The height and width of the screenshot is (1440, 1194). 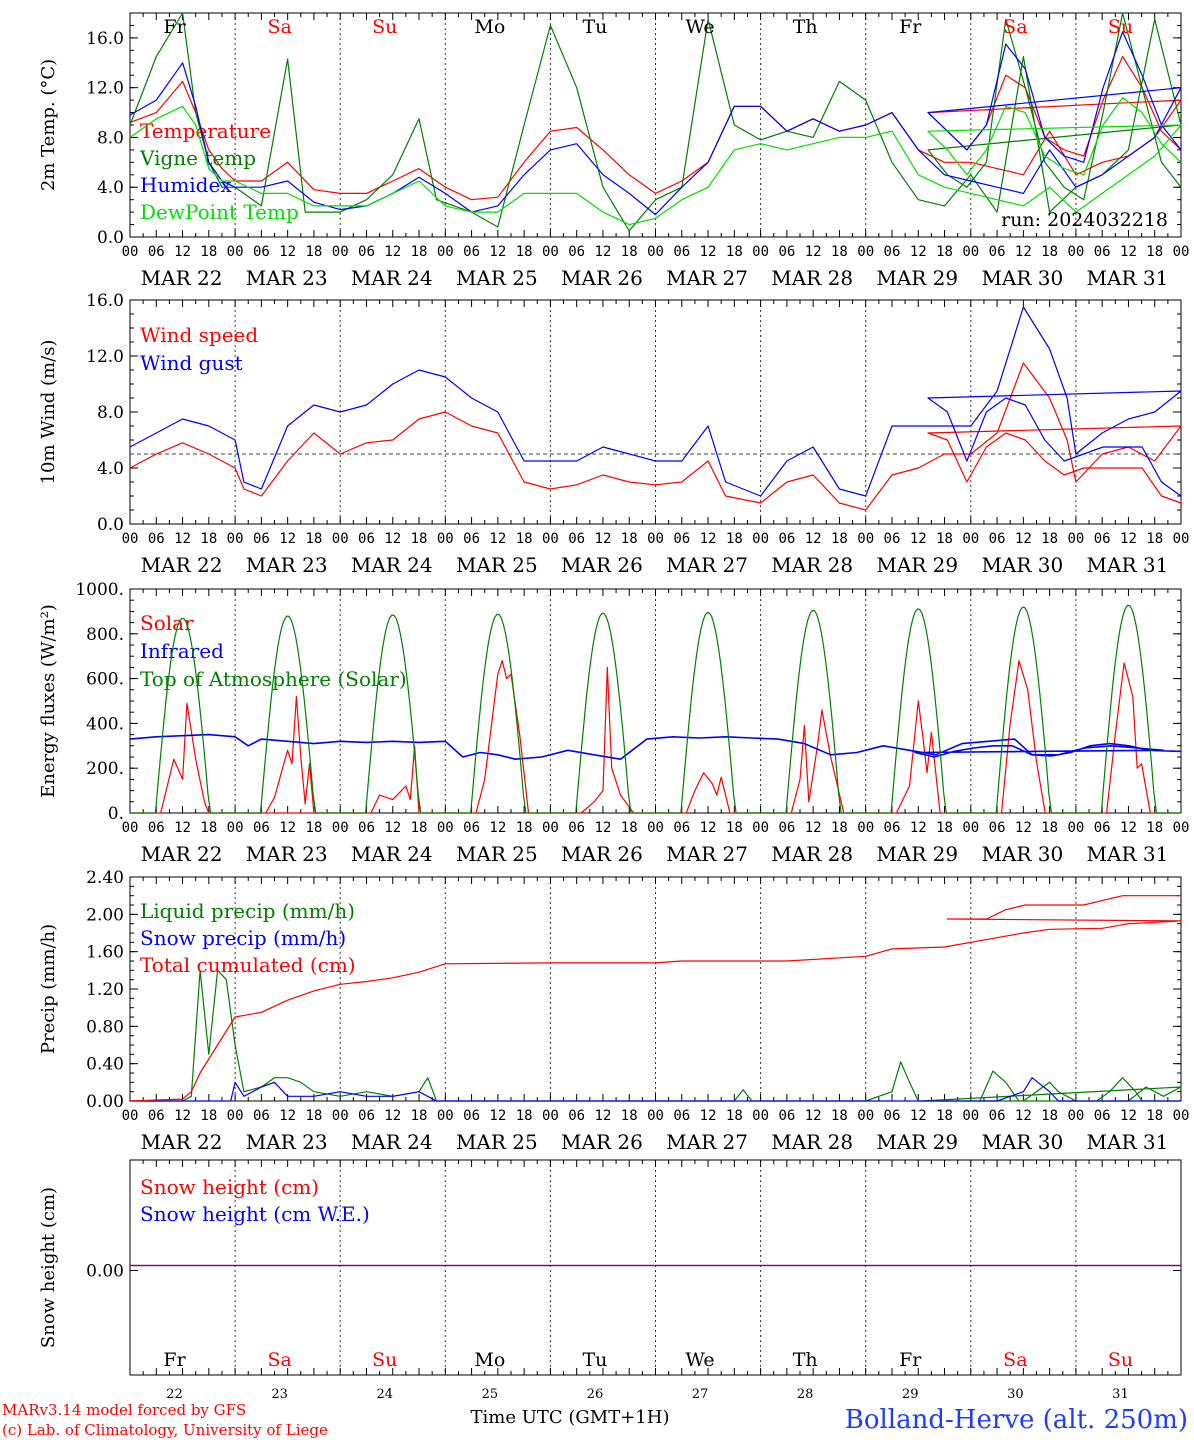 What do you see at coordinates (287, 565) in the screenshot?
I see `date-label: MAR 23` at bounding box center [287, 565].